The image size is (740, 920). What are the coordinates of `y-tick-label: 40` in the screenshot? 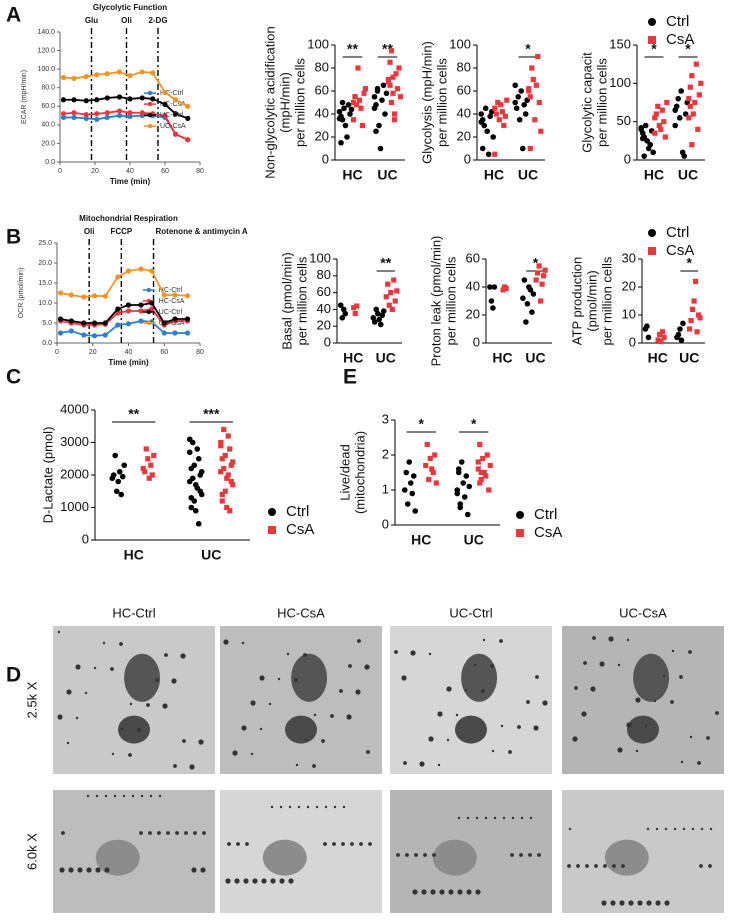 It's located at (324, 308).